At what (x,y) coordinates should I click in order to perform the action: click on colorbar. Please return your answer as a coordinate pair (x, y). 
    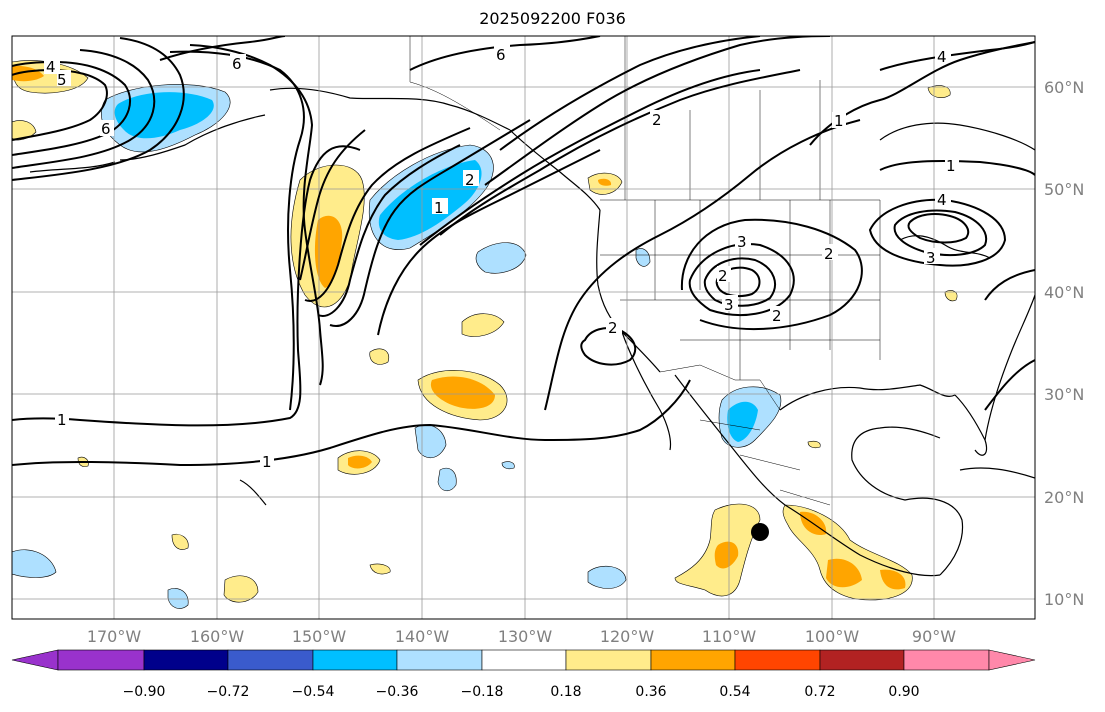
    Looking at the image, I should click on (523, 660).